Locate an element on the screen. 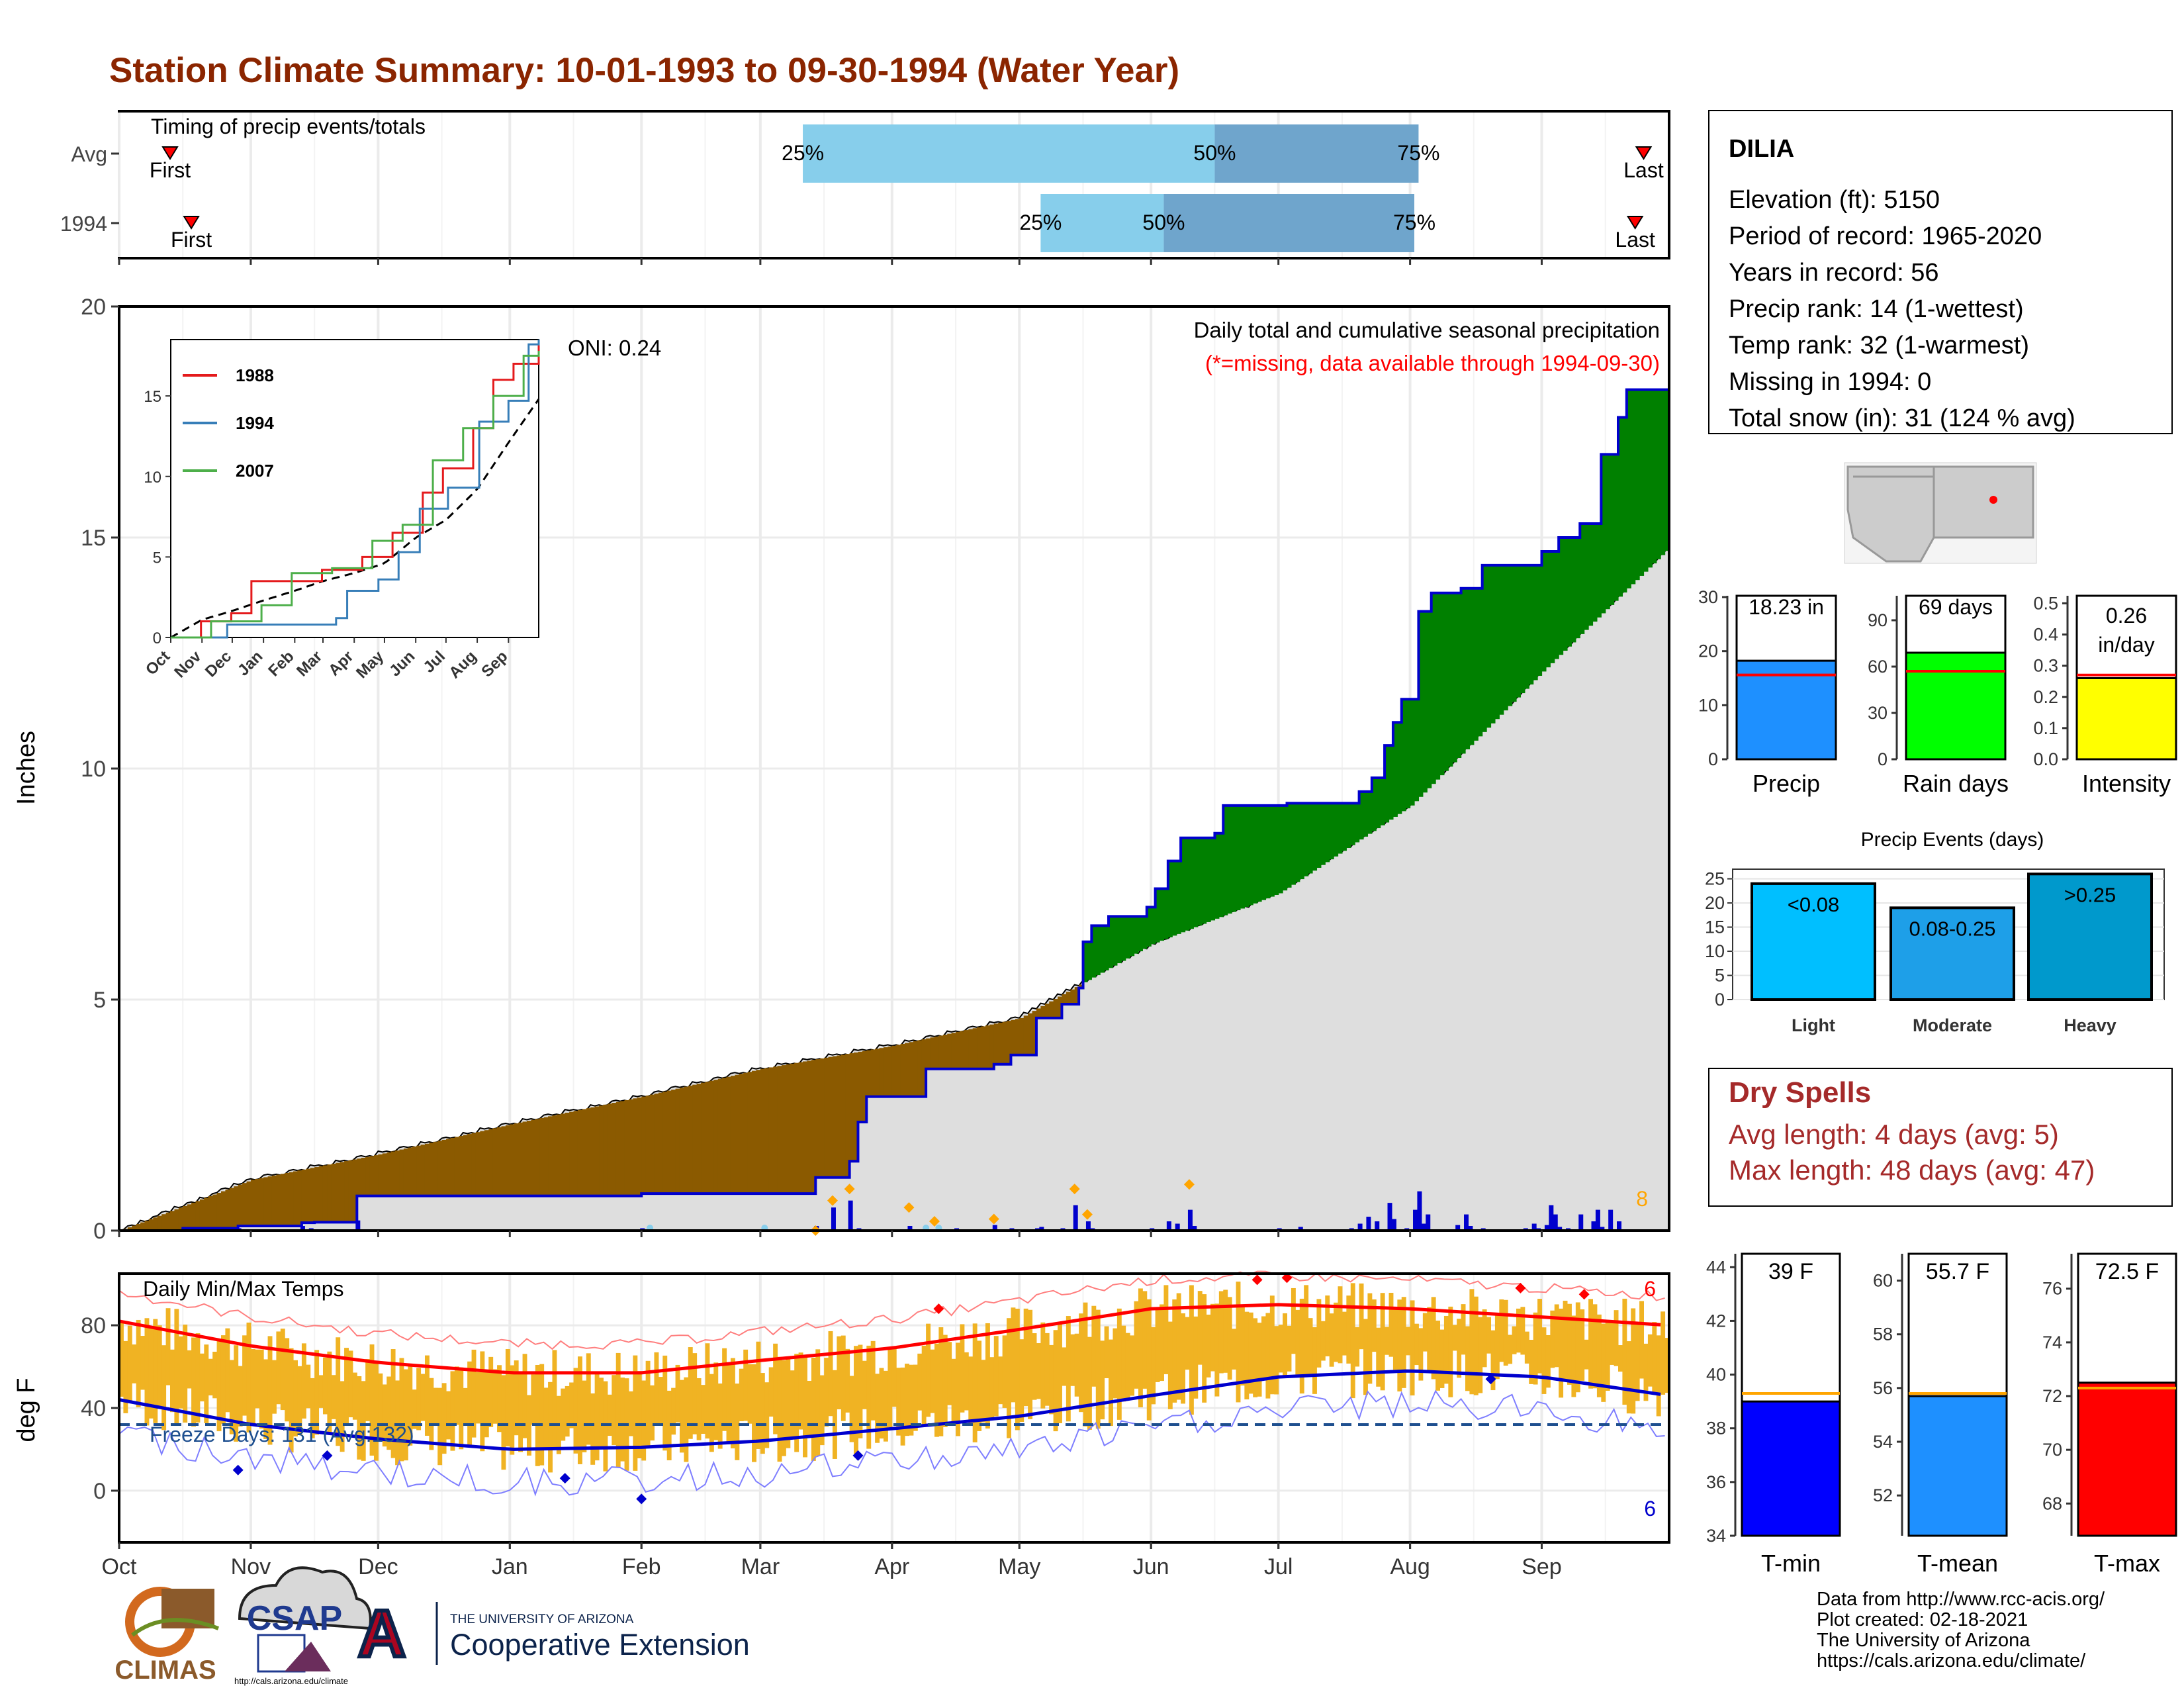 This screenshot has height=1688, width=2184. events-bar-heavy is located at coordinates (2090, 936).